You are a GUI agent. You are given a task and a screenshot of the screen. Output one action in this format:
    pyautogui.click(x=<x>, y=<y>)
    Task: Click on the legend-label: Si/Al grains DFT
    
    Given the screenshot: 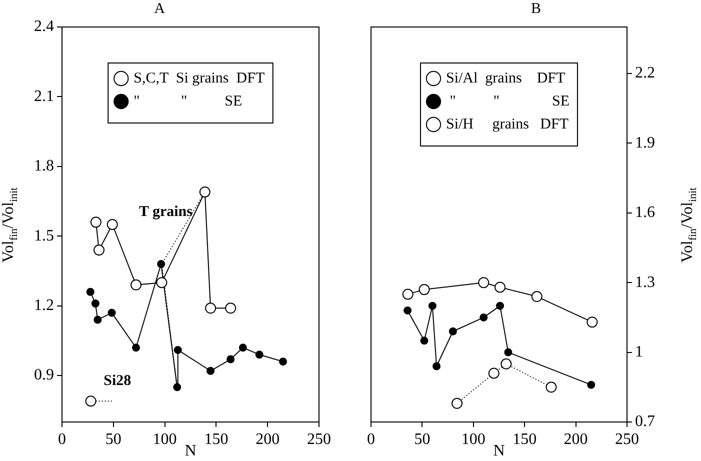 What is the action you would take?
    pyautogui.click(x=506, y=78)
    